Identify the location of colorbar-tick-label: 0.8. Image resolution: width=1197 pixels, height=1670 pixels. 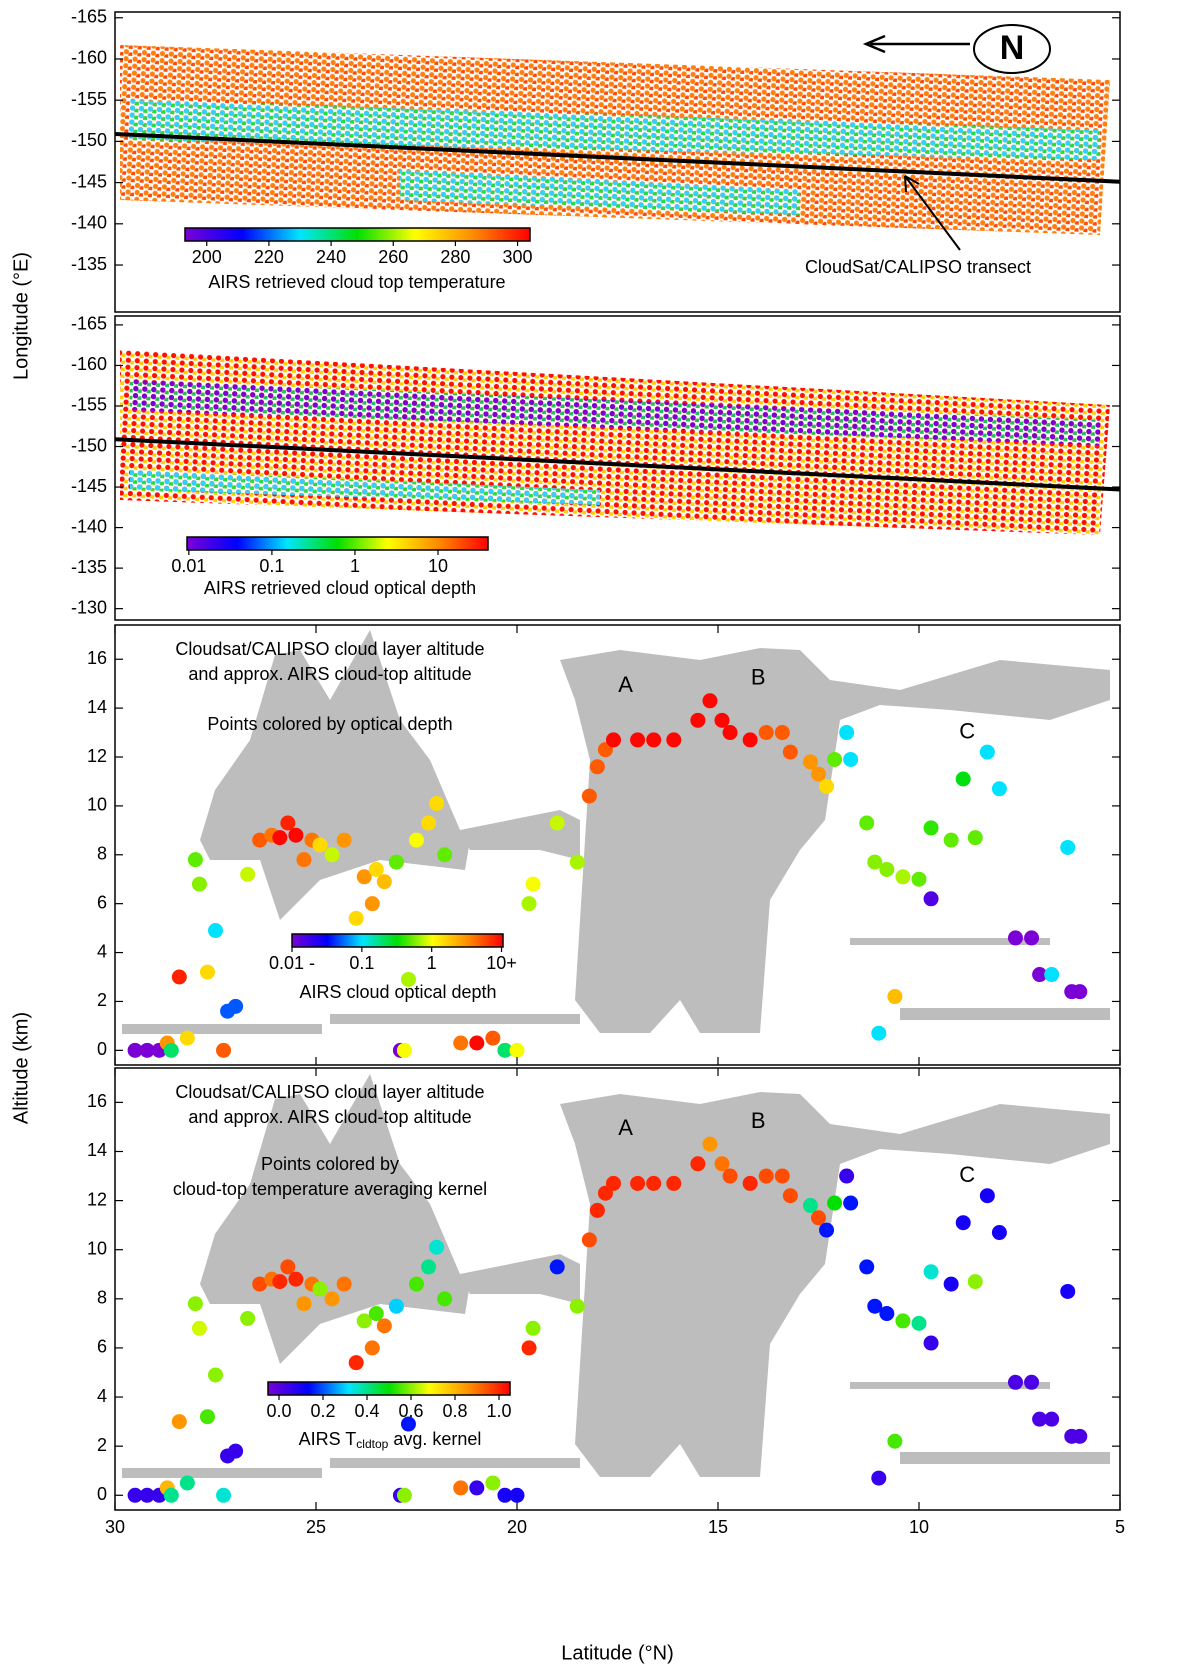
(454, 1411).